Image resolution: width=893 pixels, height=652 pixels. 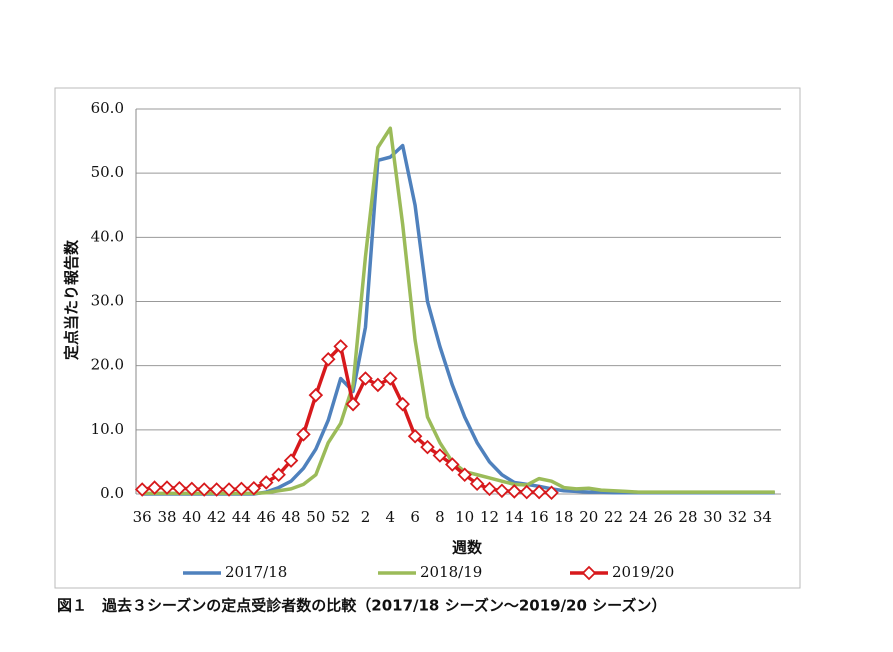 I want to click on x-tick-label: 30, so click(x=712, y=517).